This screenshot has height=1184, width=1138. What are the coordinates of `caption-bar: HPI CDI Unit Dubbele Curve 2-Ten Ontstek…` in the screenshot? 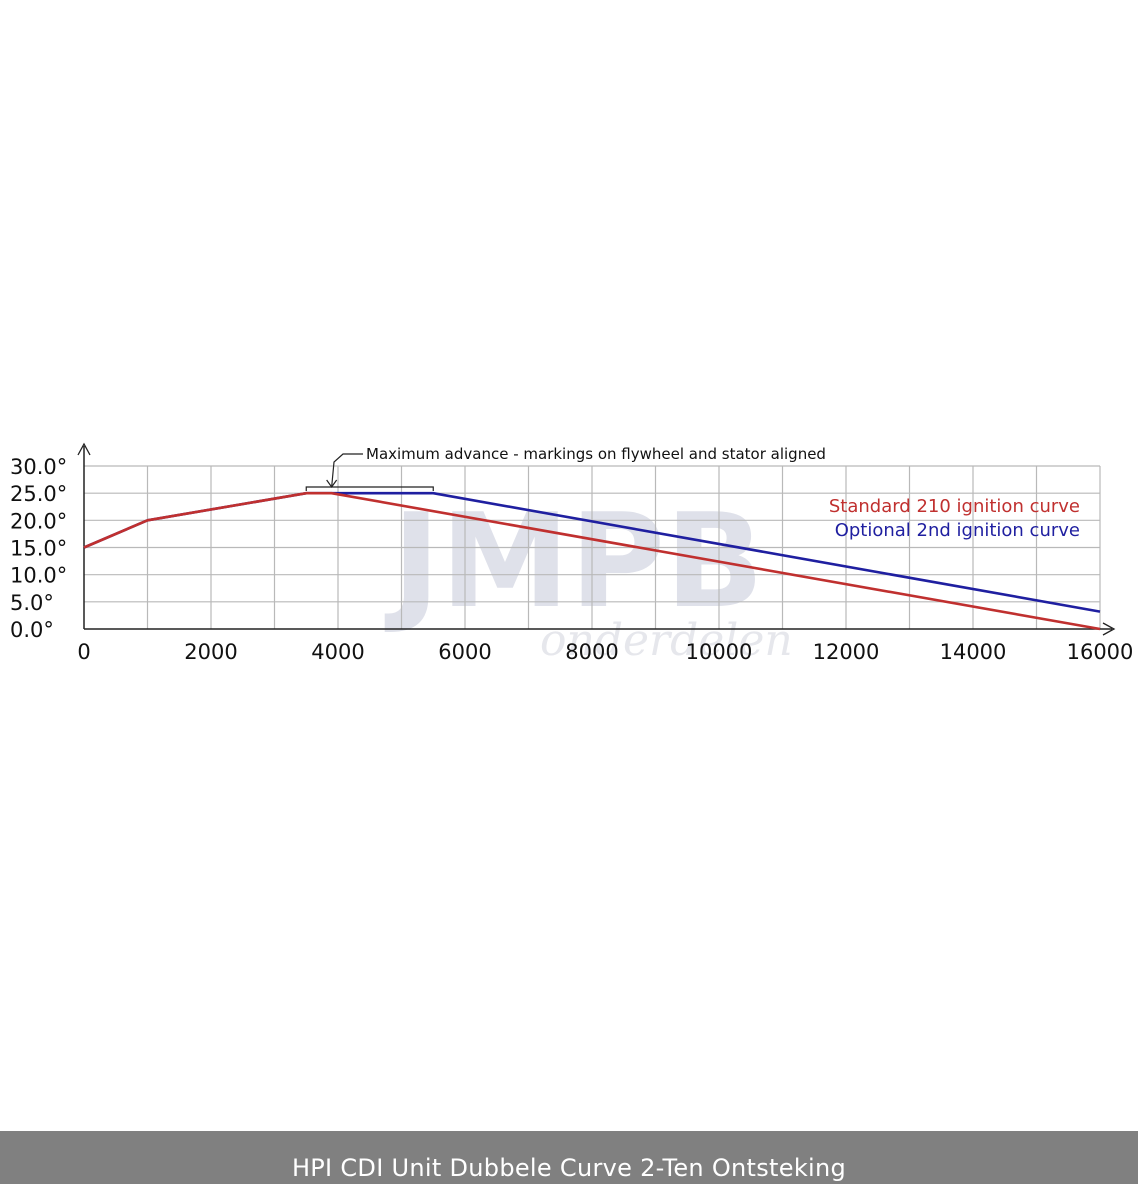 It's located at (569, 1157).